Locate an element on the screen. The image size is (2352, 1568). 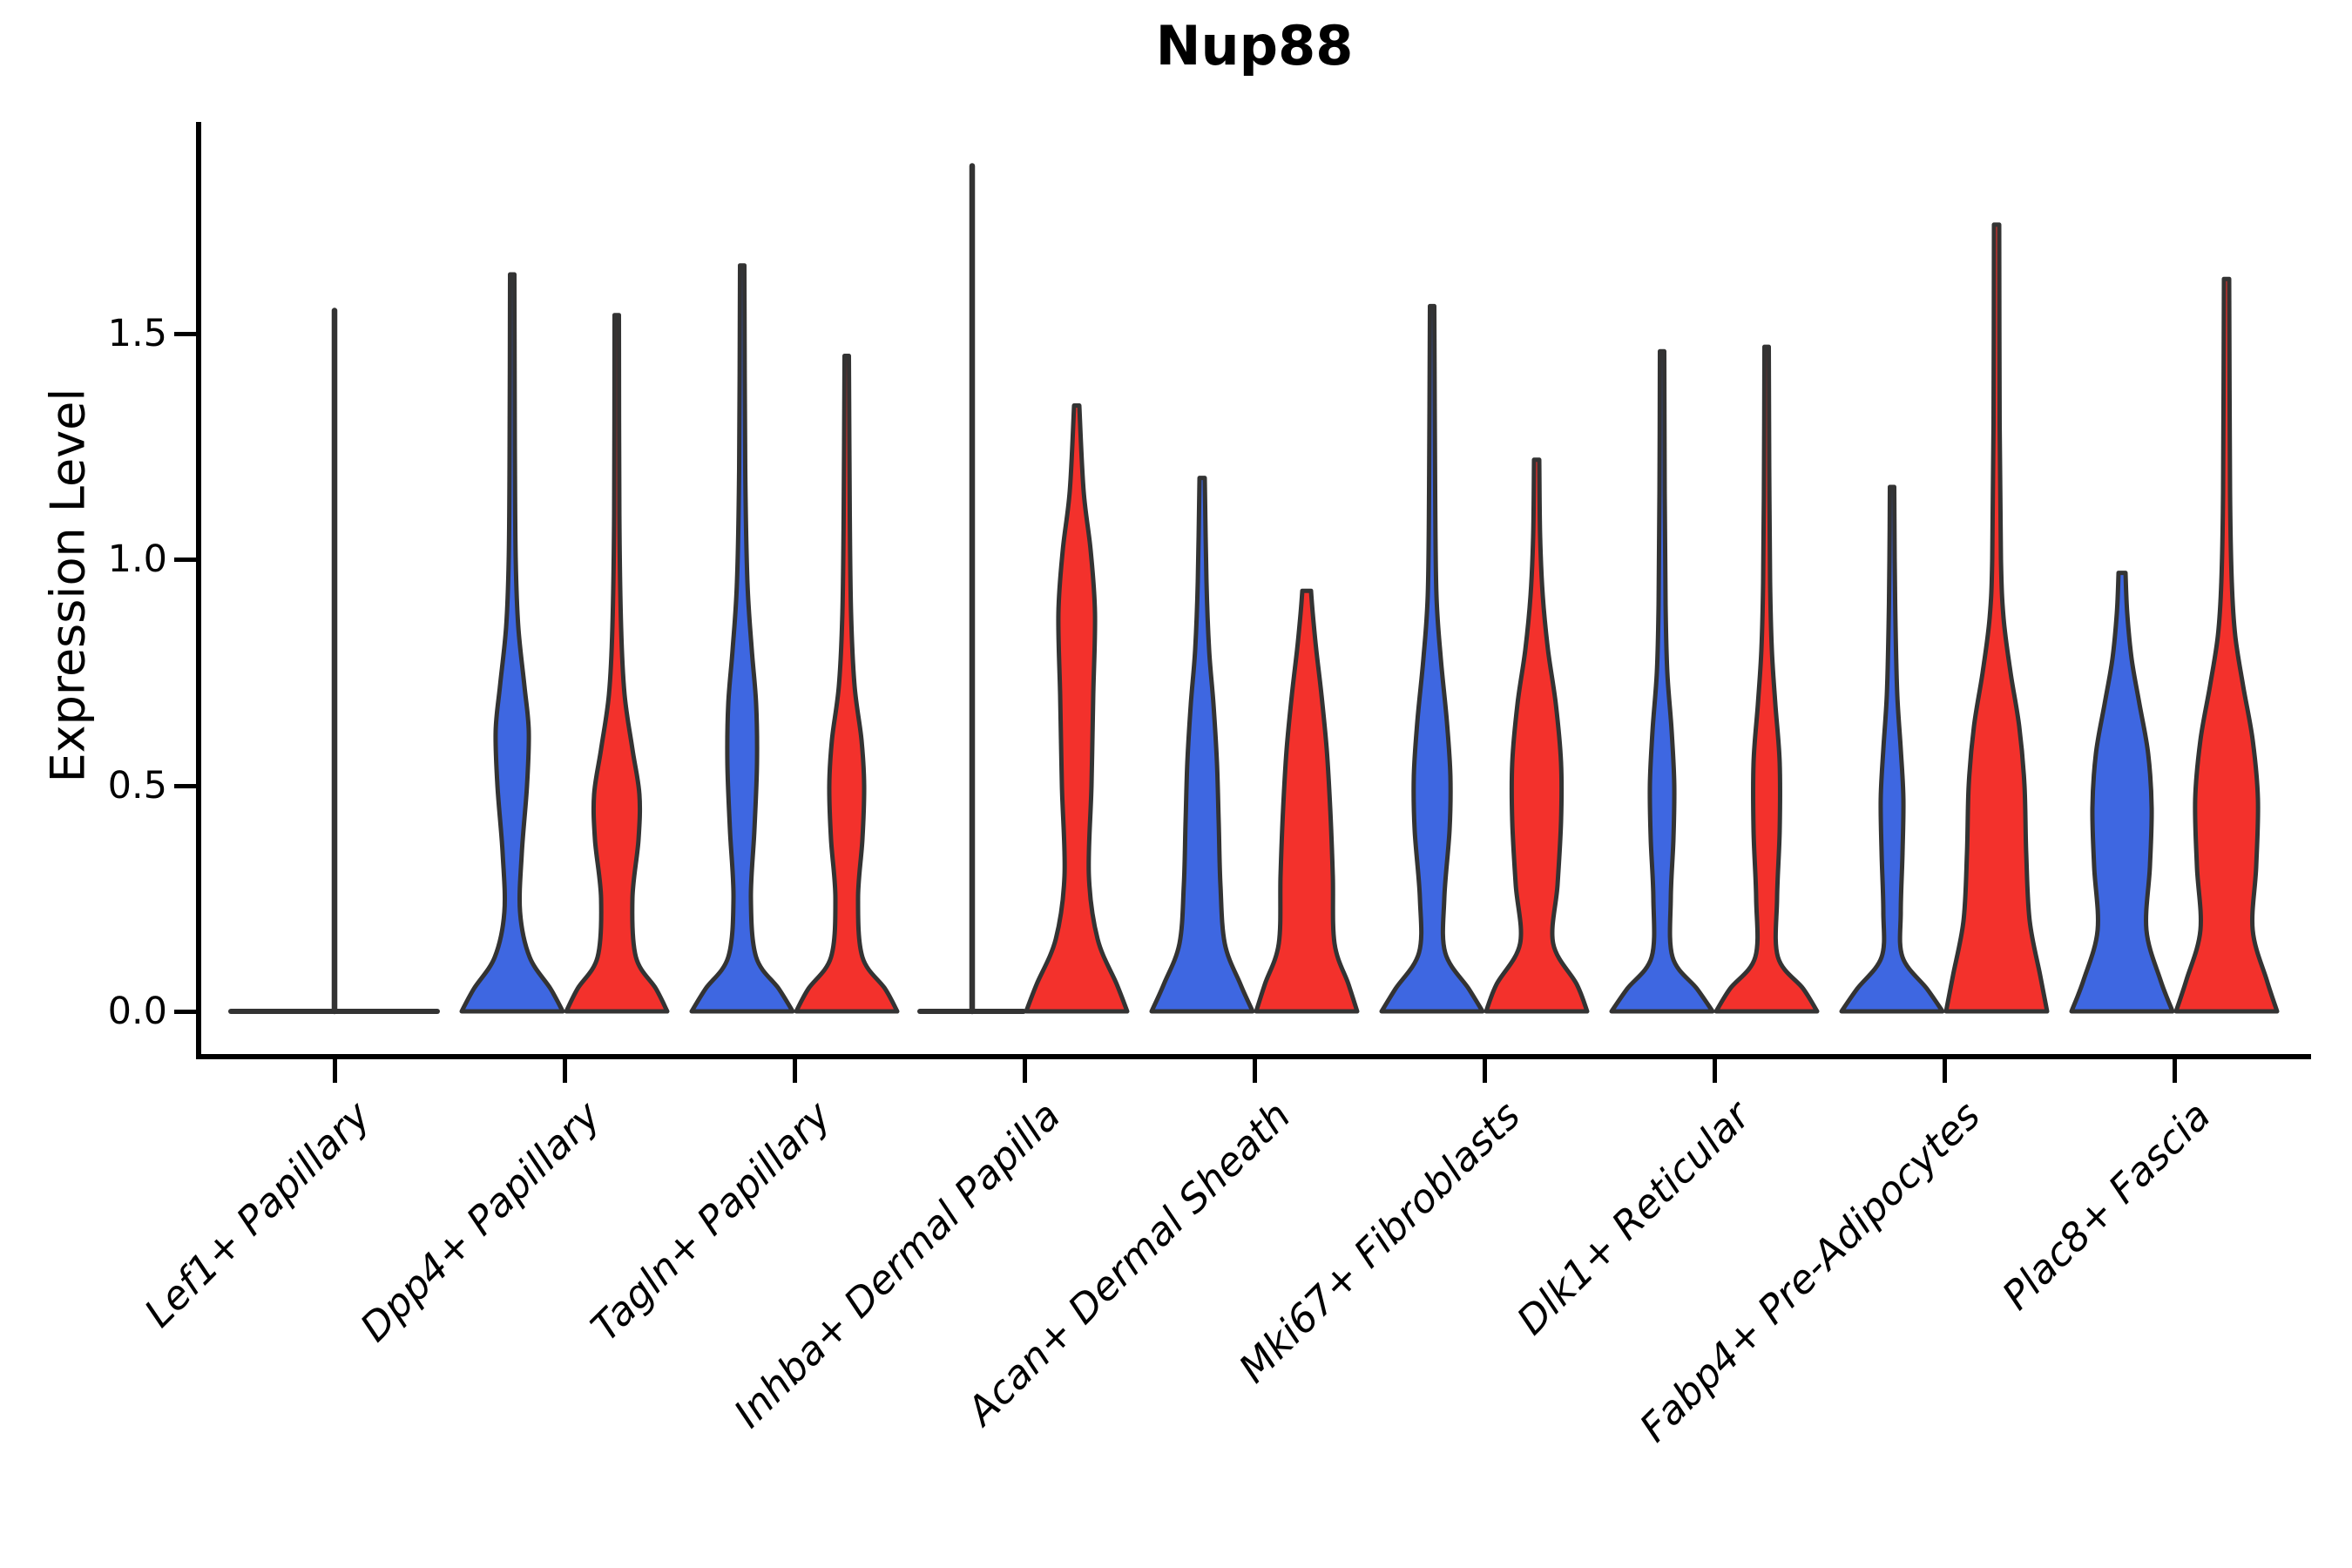
y-tick-label: 1.0 is located at coordinates (137, 559).